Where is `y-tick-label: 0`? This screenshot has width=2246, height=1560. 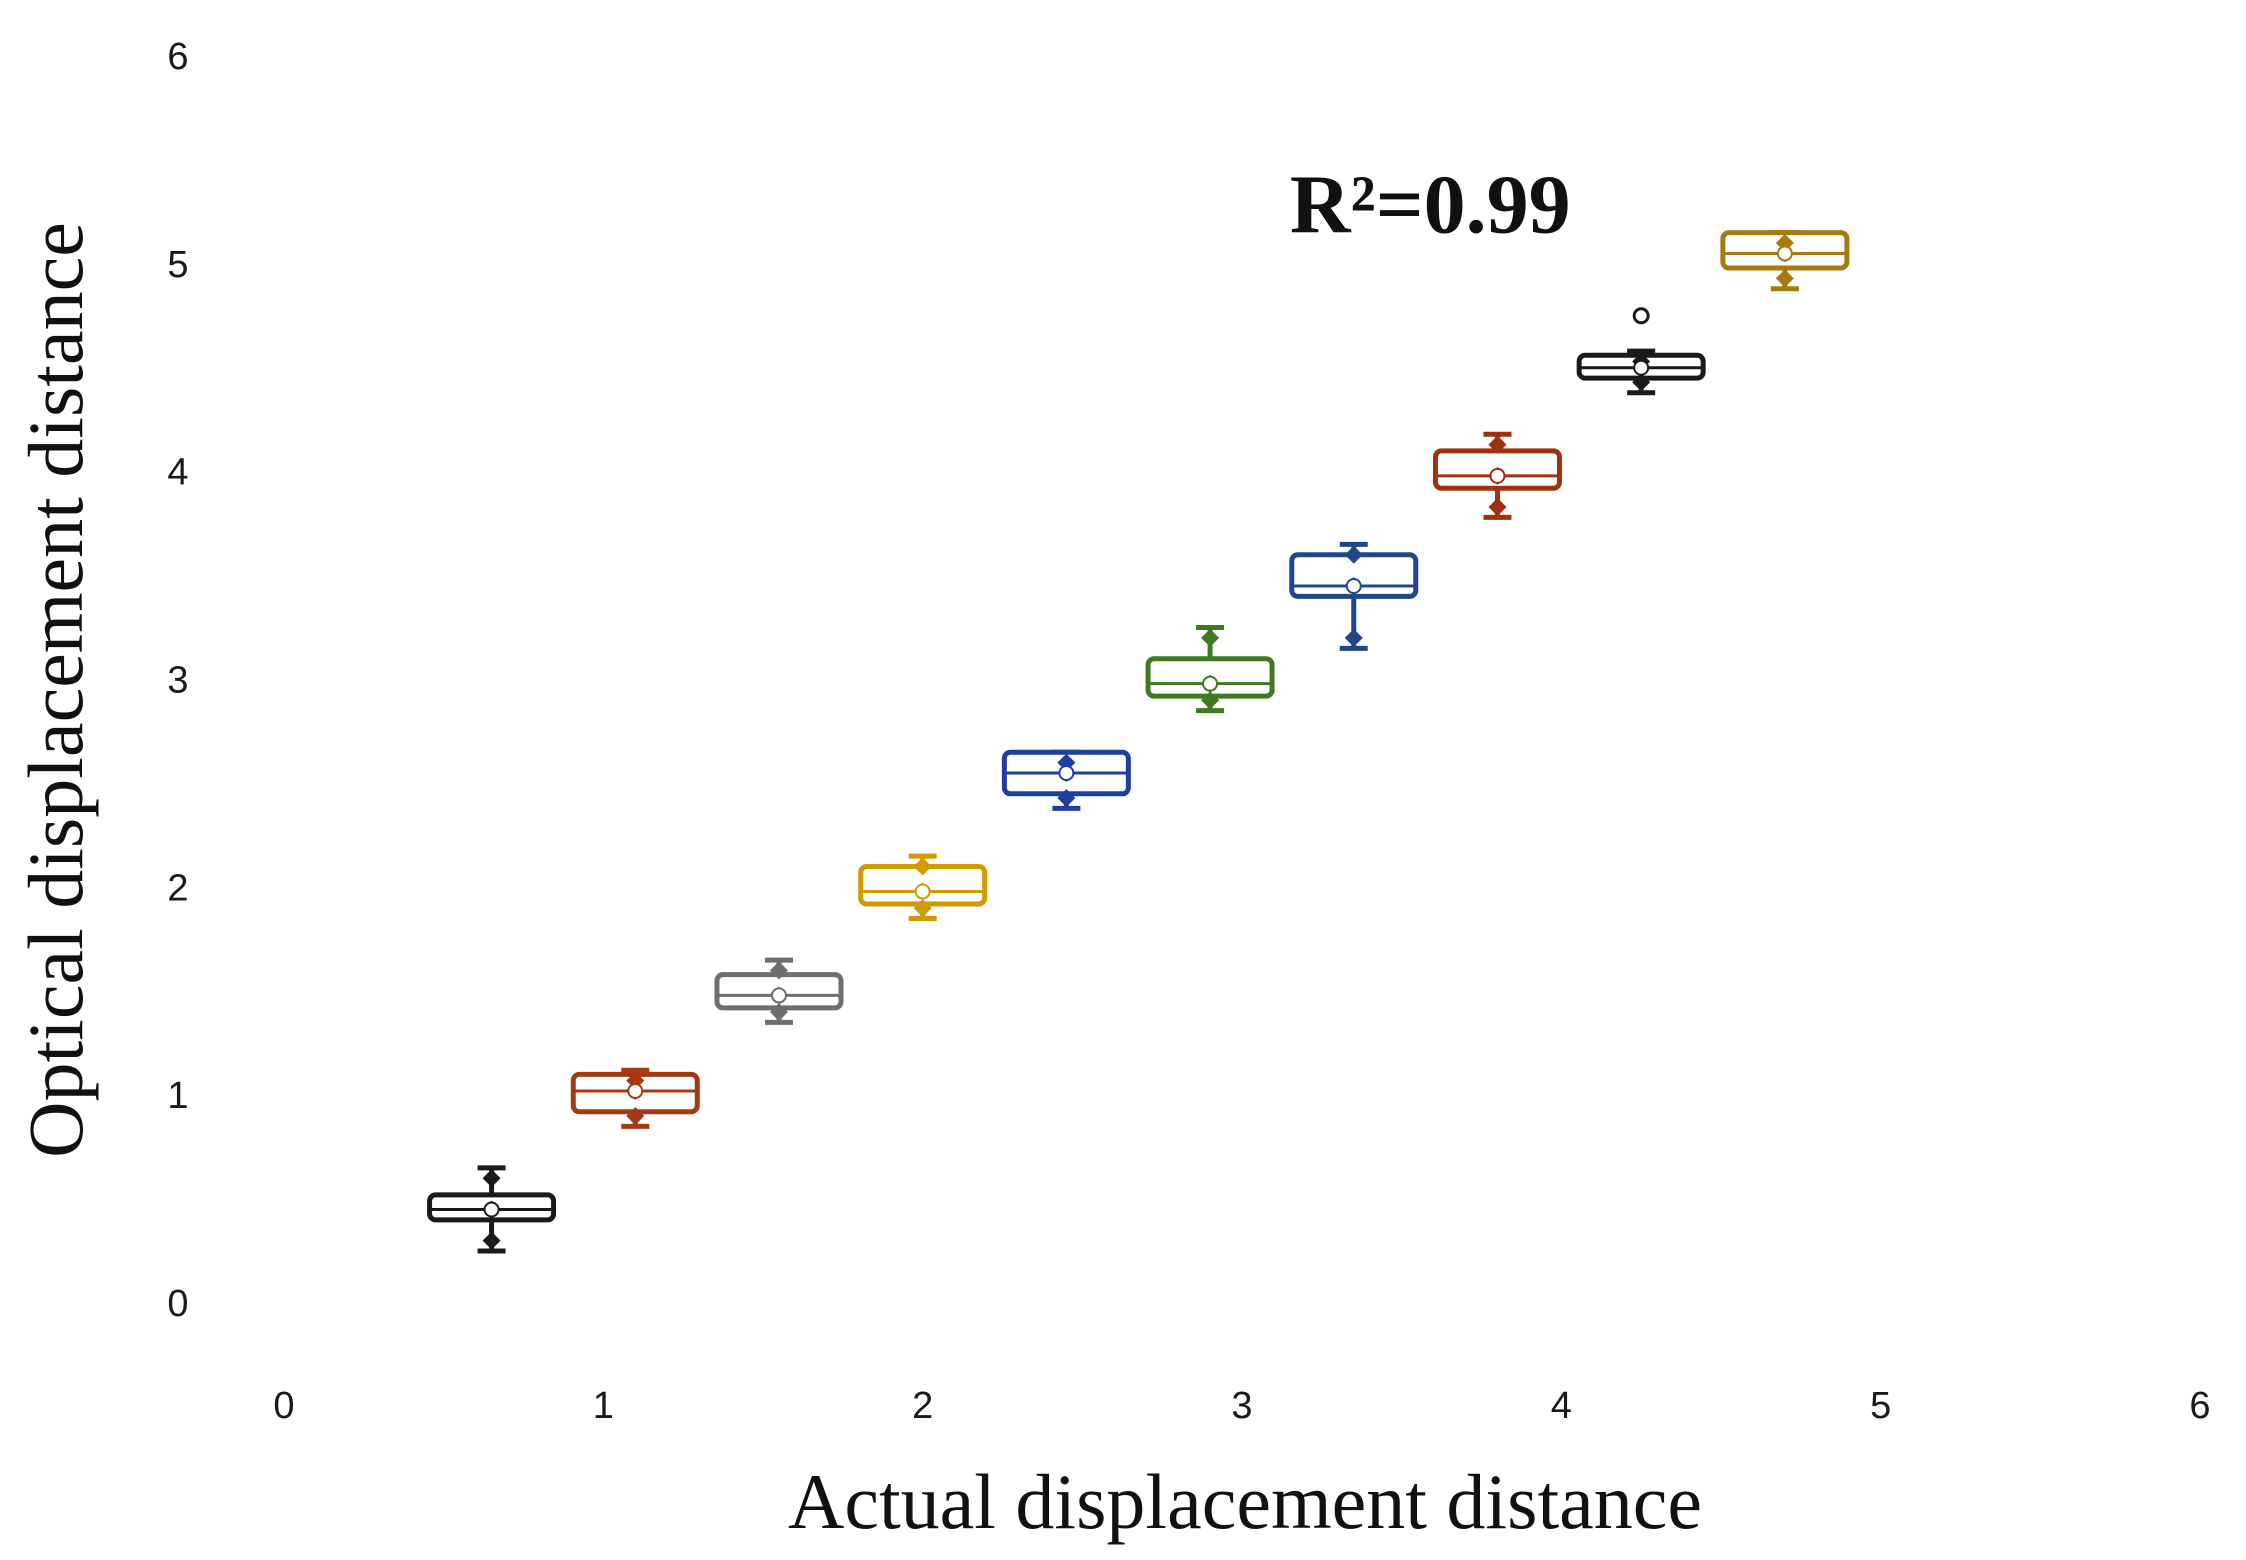 y-tick-label: 0 is located at coordinates (177, 1304).